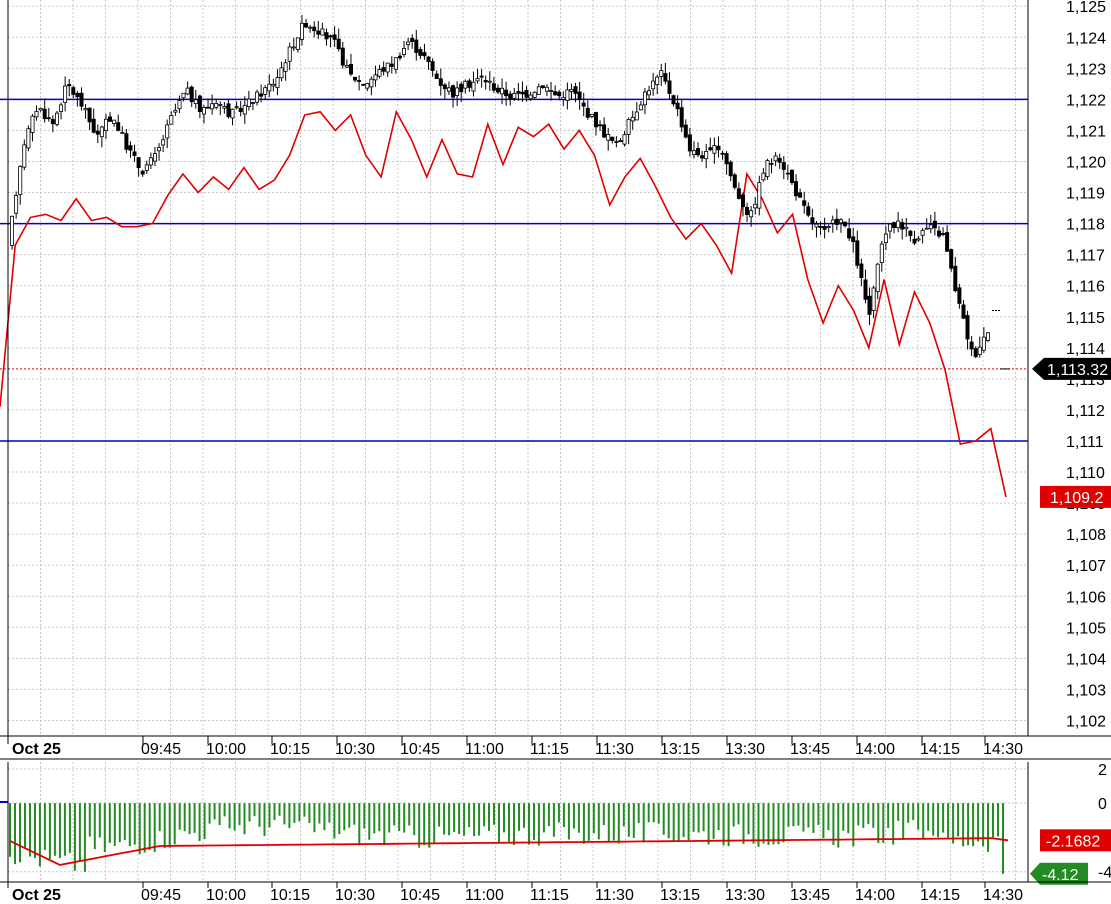 This screenshot has height=904, width=1111. I want to click on sub-y-tick-label: -4, so click(1104, 873).